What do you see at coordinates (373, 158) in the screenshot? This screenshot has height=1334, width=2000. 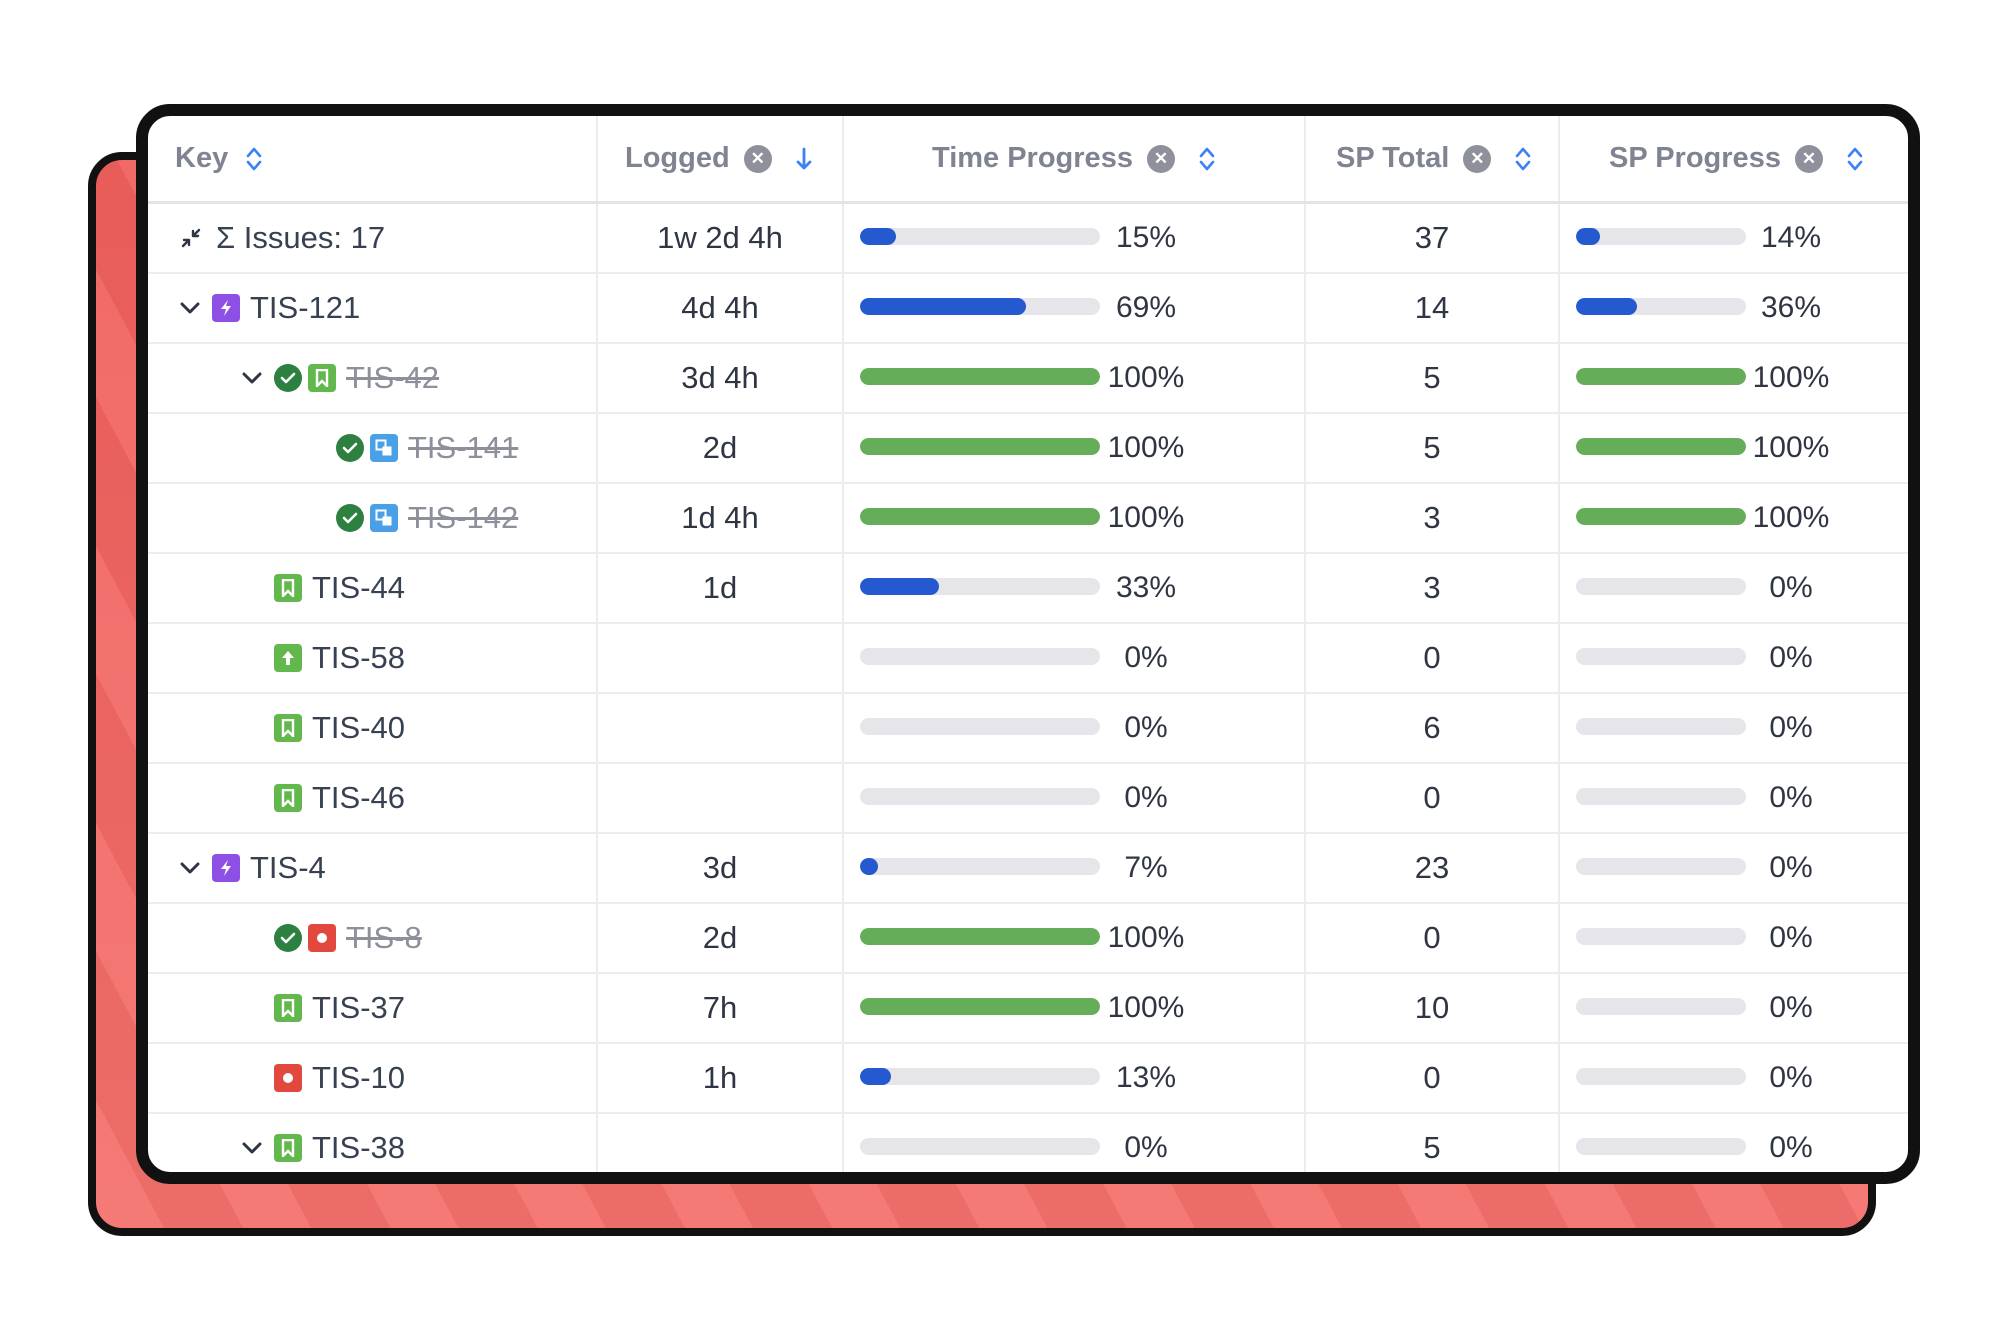 I see `column-header-key: Key` at bounding box center [373, 158].